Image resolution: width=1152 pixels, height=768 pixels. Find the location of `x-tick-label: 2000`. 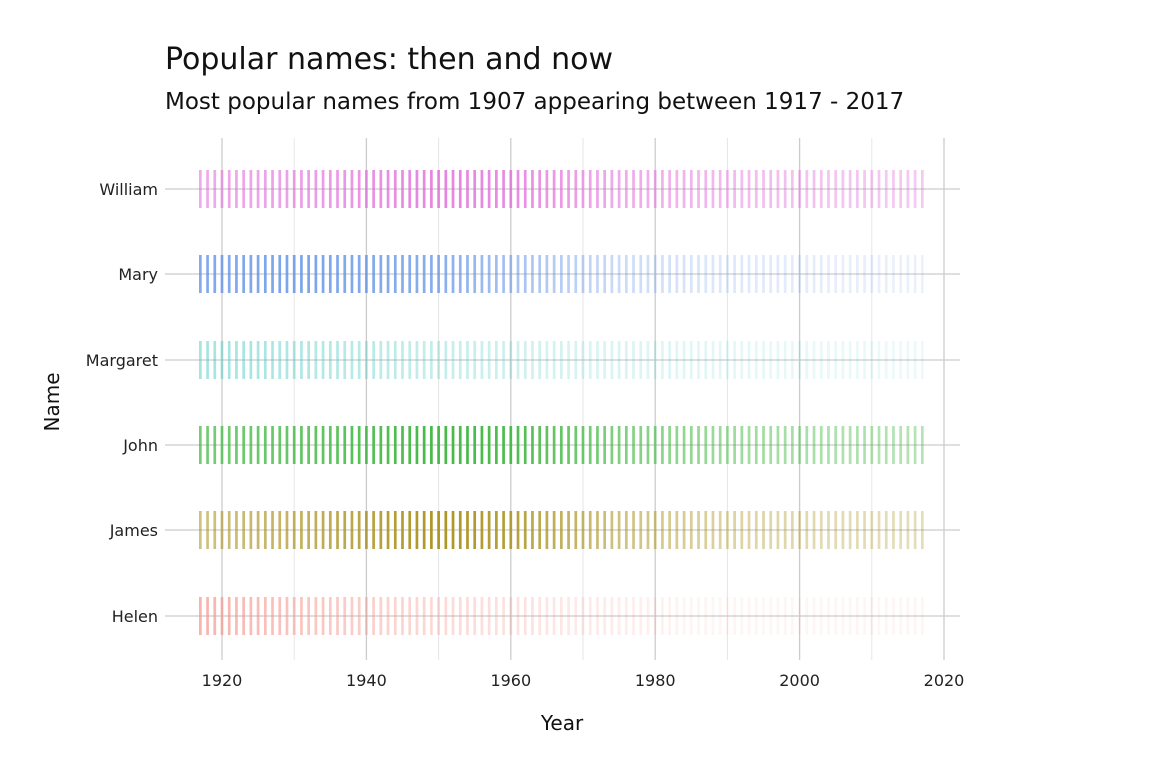

x-tick-label: 2000 is located at coordinates (799, 680).